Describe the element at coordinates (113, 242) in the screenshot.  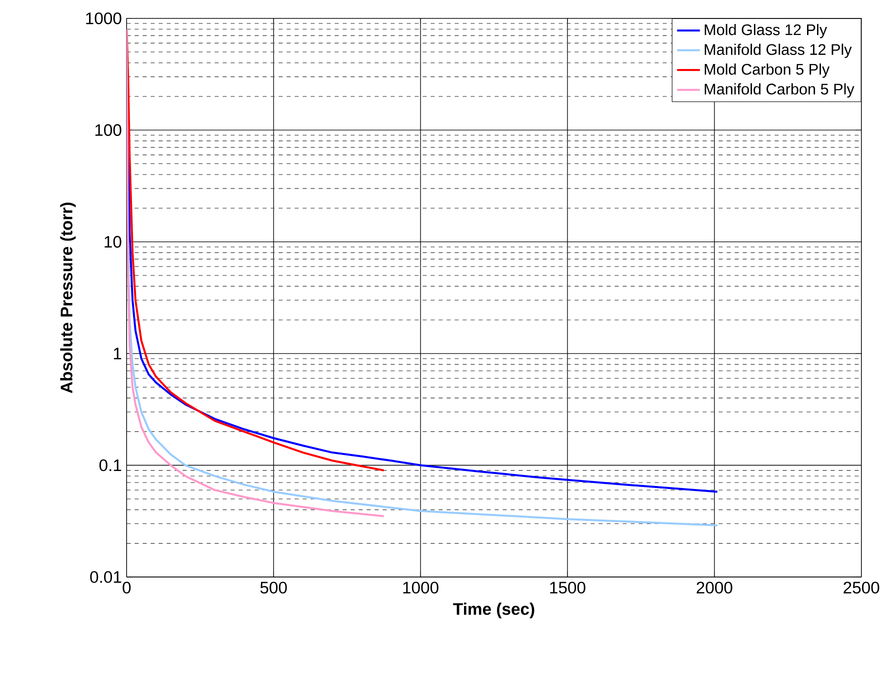
I see `y-tick-label: 10` at that location.